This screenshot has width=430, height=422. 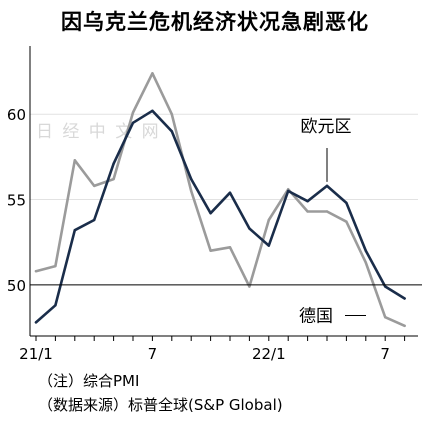 I want to click on y-tick-label: 50, so click(x=16, y=286).